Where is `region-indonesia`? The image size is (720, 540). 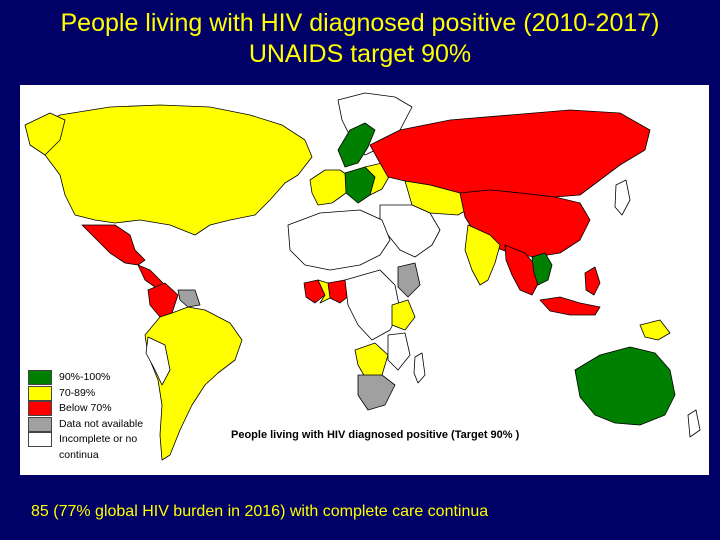
region-indonesia is located at coordinates (570, 306).